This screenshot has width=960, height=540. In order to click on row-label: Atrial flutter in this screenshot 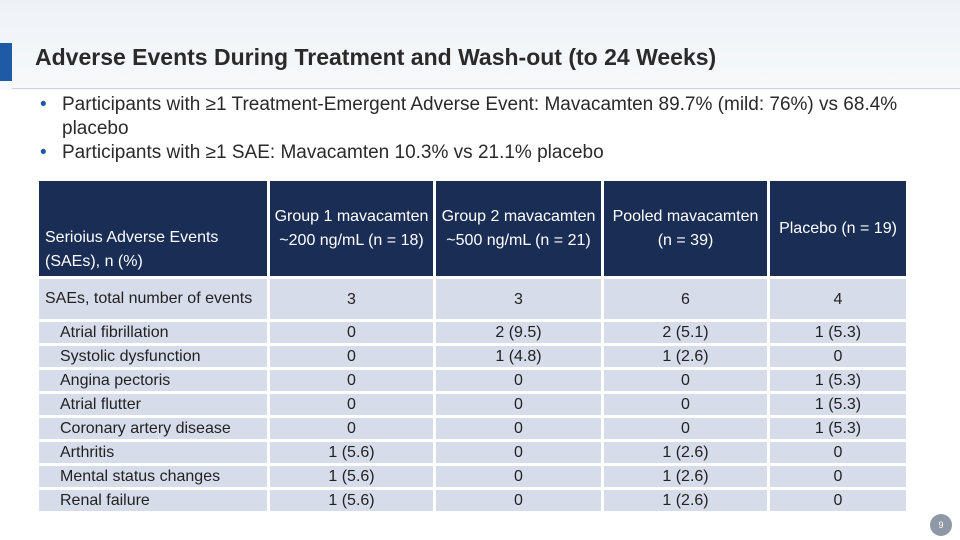, I will do `click(153, 404)`.